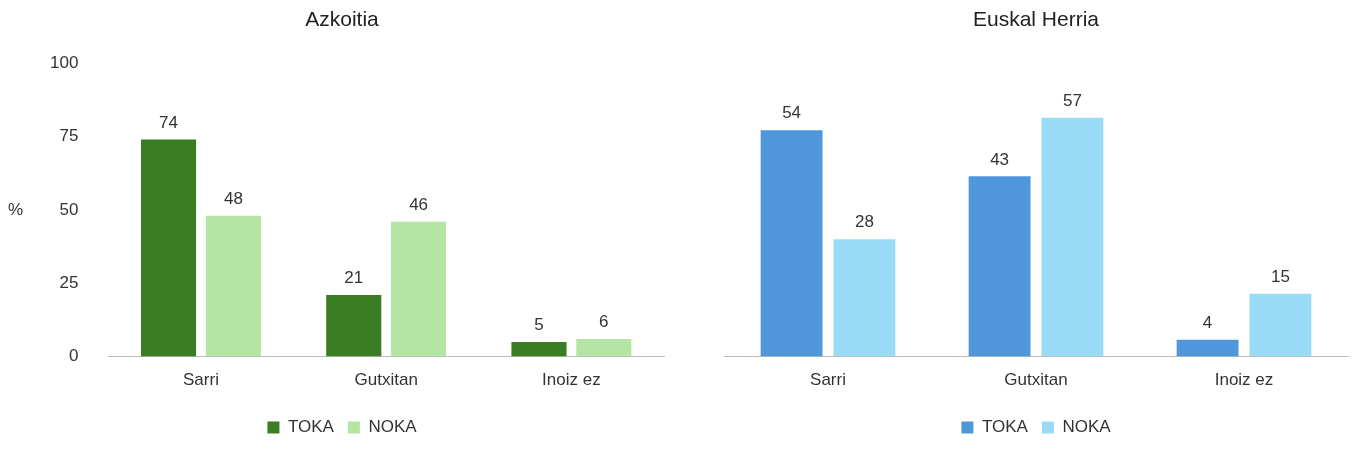  I want to click on data-label: 57, so click(1072, 100).